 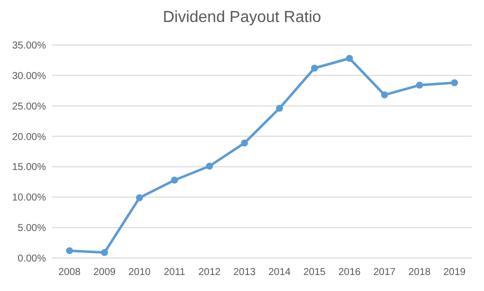 I want to click on x-tick-label: 2010, so click(x=140, y=272).